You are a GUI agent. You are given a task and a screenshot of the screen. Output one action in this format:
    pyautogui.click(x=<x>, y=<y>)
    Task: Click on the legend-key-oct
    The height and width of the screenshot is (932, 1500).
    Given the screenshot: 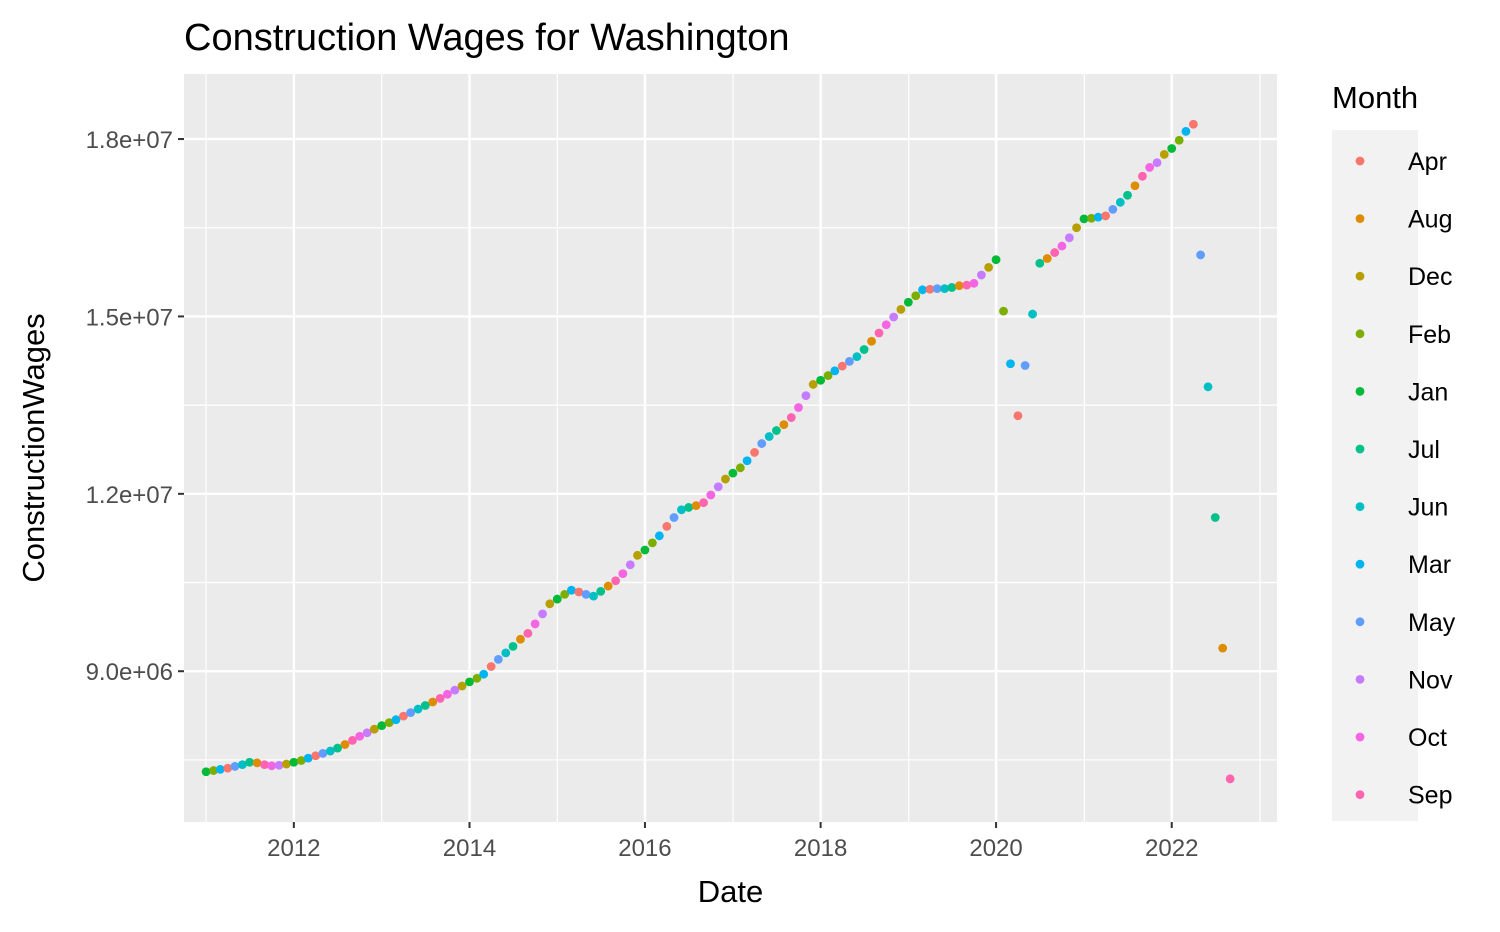 What is the action you would take?
    pyautogui.click(x=1360, y=737)
    